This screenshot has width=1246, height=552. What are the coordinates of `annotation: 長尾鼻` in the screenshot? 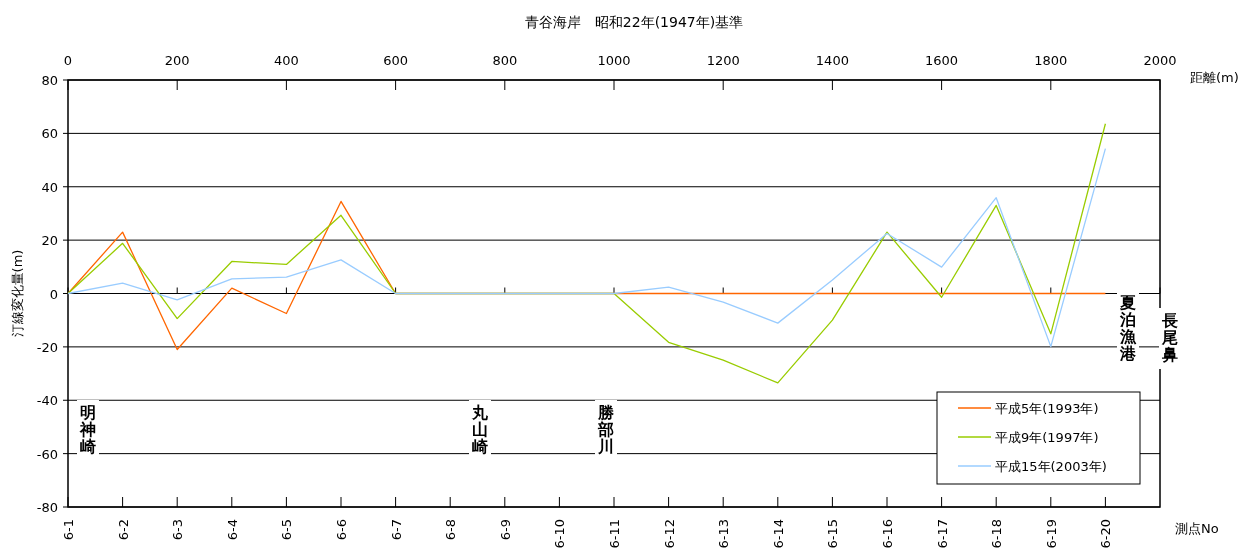 It's located at (1170, 338).